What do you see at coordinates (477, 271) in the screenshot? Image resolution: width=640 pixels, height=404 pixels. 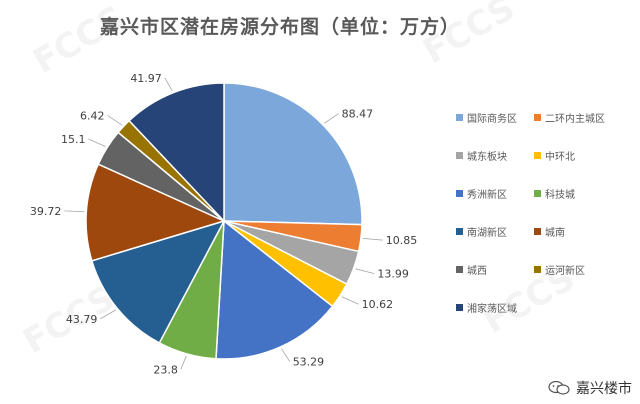 I see `legend-label: 城西` at bounding box center [477, 271].